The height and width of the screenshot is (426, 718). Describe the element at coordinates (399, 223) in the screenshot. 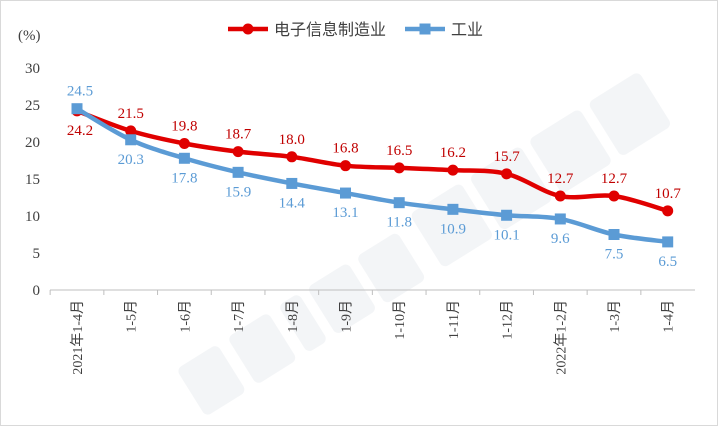

I see `data-label: 11.8` at that location.